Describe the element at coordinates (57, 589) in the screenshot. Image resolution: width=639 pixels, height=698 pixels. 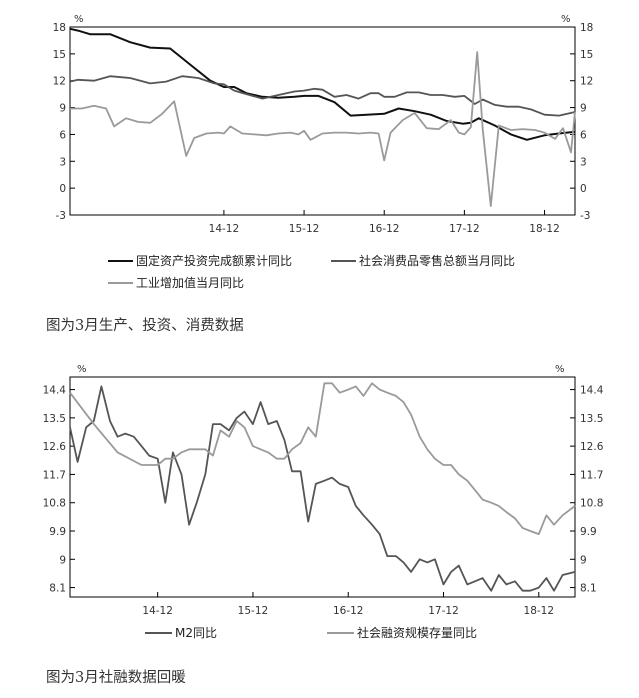
I see `y-tick-label-left: 8.1` at that location.